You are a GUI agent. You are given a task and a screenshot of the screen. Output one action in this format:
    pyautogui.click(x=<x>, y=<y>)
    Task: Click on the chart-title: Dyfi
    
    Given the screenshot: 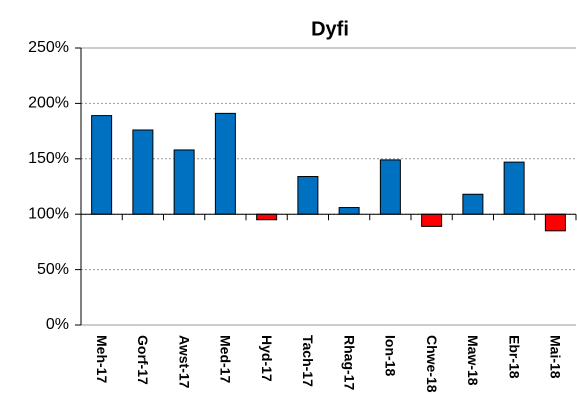 What is the action you would take?
    pyautogui.click(x=330, y=29)
    